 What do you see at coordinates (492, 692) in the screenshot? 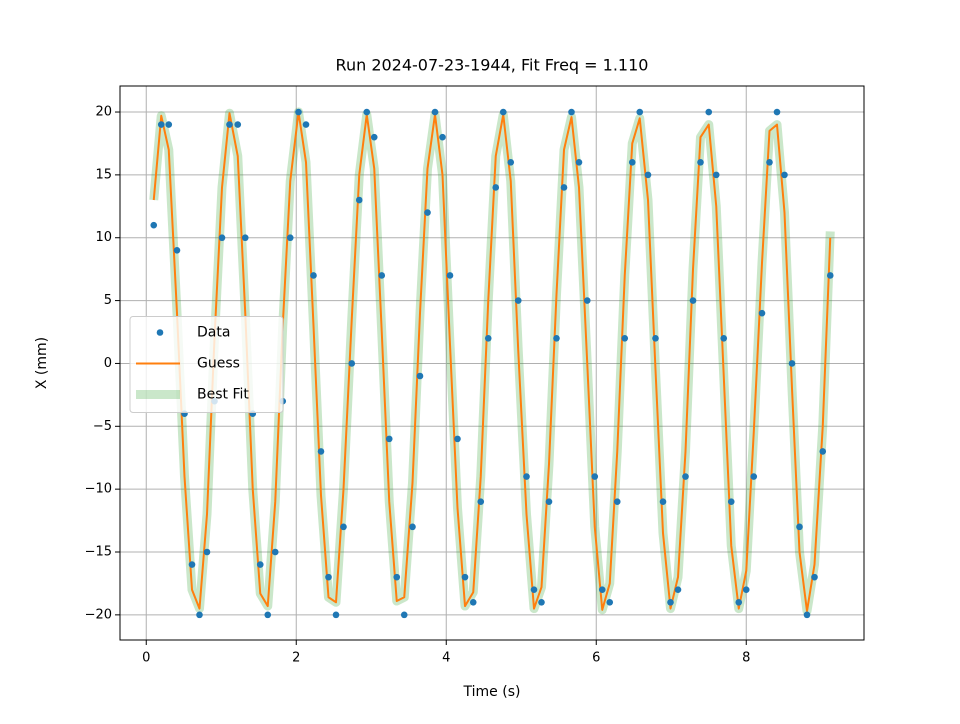
I see `x-axis-label: Time (s)` at bounding box center [492, 692].